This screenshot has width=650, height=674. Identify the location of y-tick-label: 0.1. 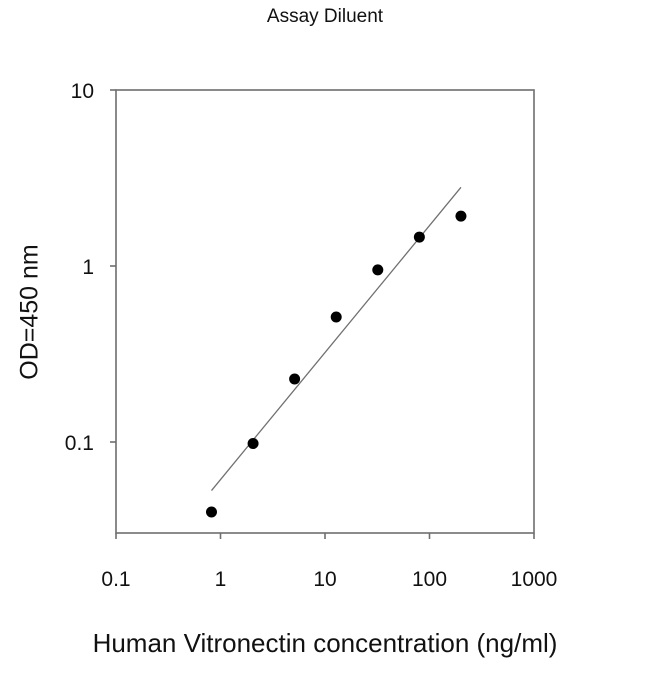
(79, 443).